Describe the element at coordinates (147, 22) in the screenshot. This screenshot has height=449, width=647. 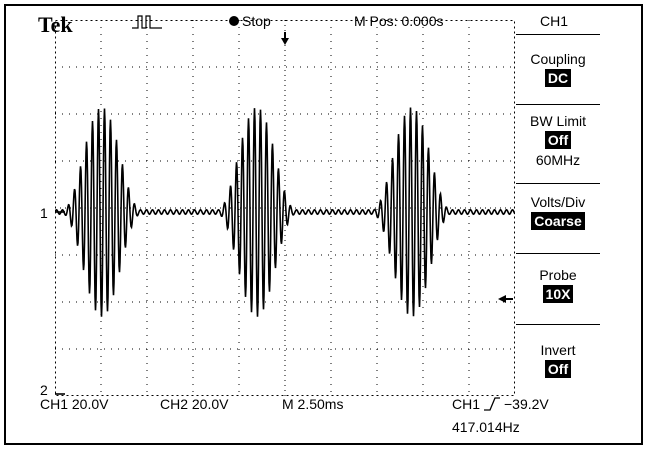
I see `pulse-icon` at that location.